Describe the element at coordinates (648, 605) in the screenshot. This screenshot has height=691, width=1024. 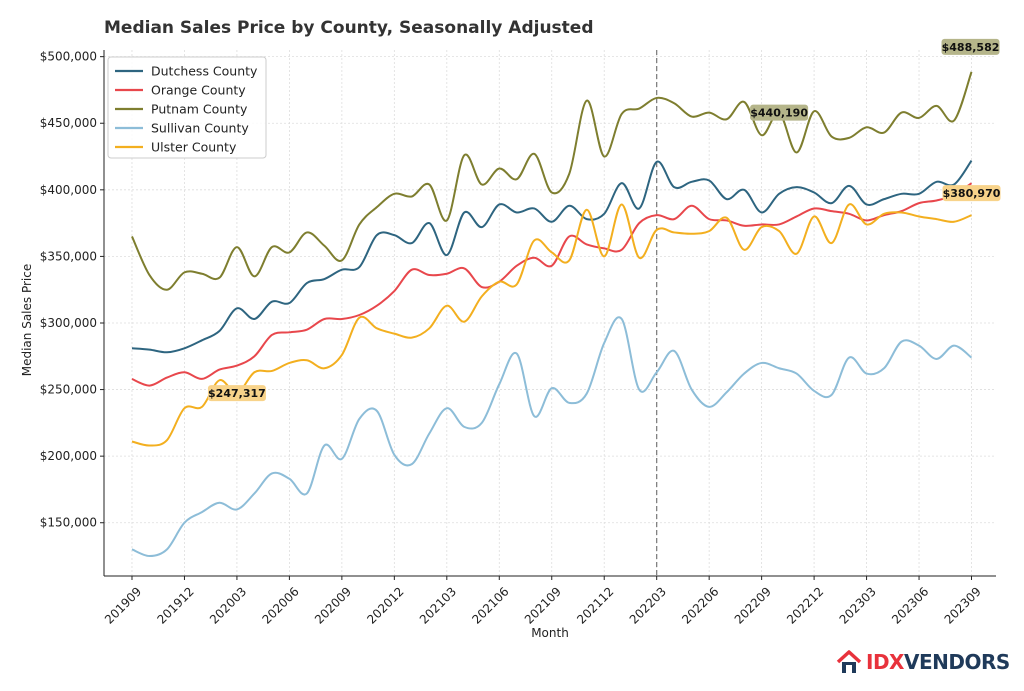
I see `x-tick-label: 202203` at that location.